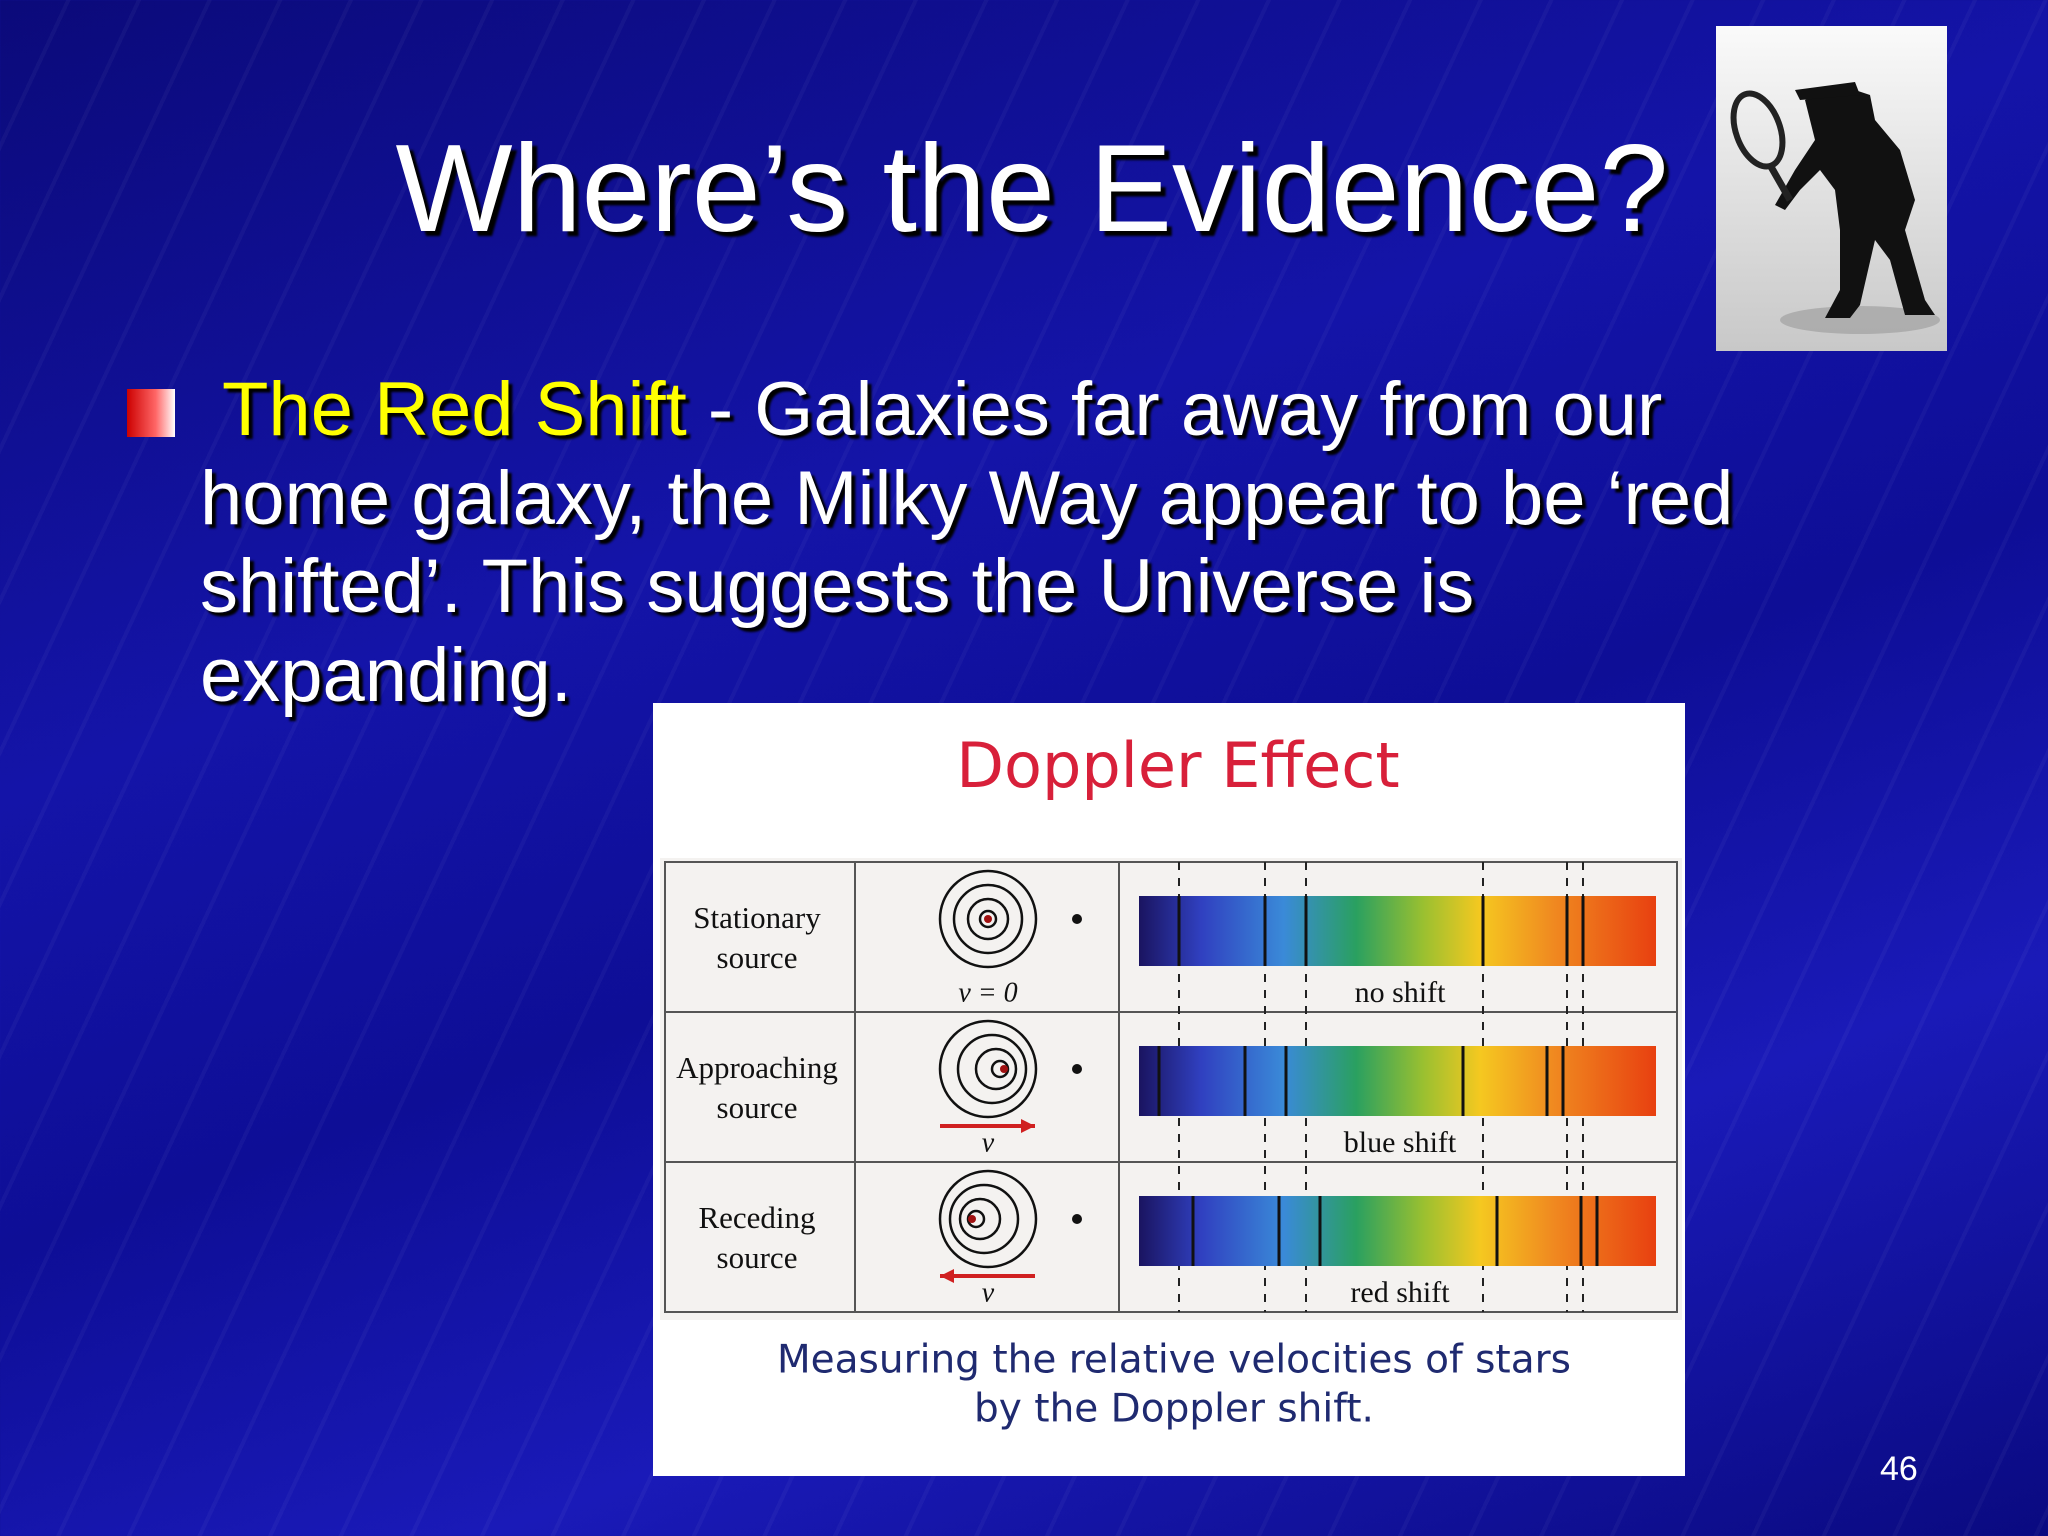  What do you see at coordinates (757, 1067) in the screenshot?
I see `row-label: Approaching` at bounding box center [757, 1067].